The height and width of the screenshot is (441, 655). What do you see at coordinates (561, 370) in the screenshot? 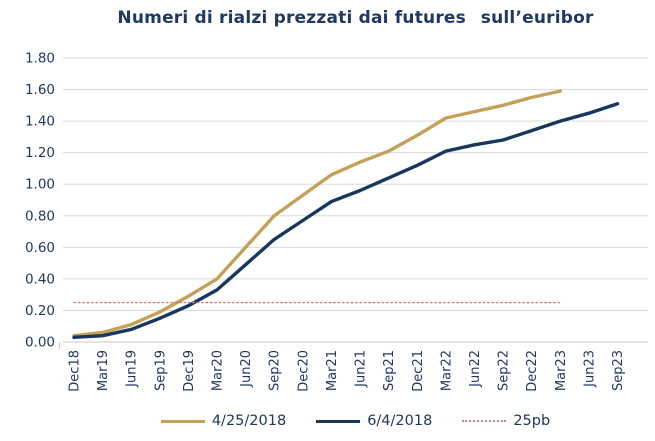
I see `x-tick-label: Mar23` at bounding box center [561, 370].